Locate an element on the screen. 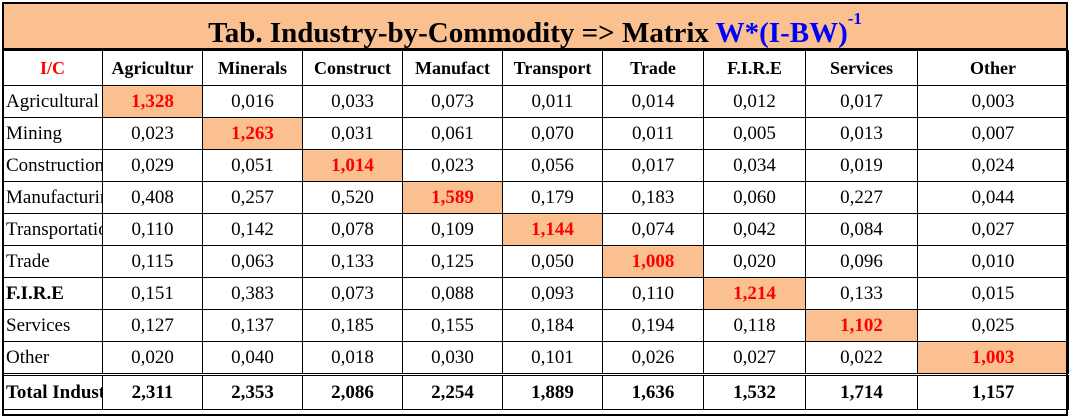 This screenshot has height=419, width=1071. matrix-cell: 0,024 is located at coordinates (993, 165).